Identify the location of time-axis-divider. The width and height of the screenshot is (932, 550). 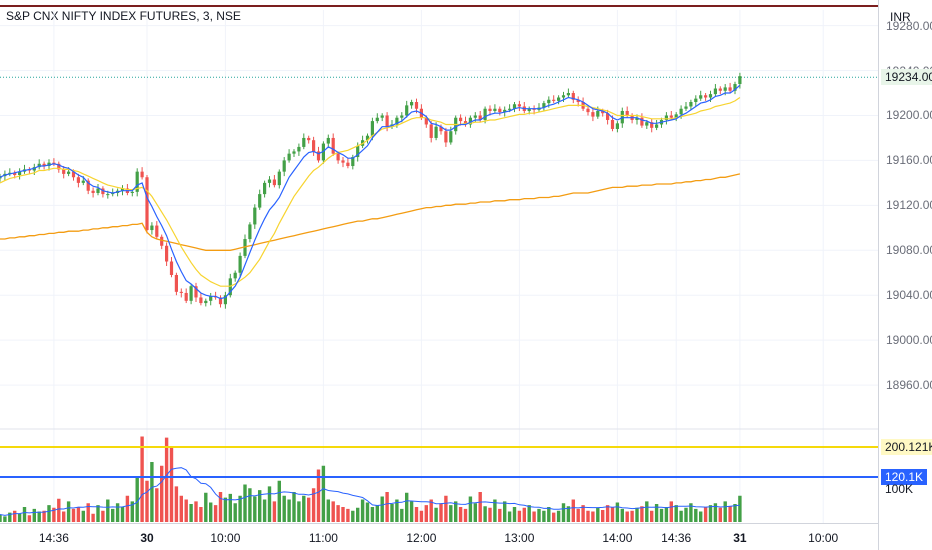
(439, 523).